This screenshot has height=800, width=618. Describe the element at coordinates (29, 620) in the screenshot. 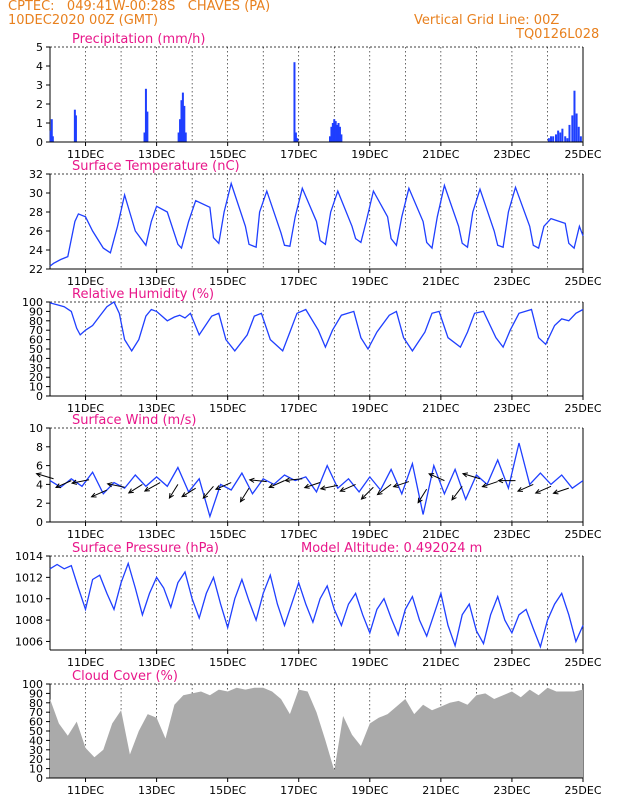

I see `pressure-y-tick-label: 1008` at that location.